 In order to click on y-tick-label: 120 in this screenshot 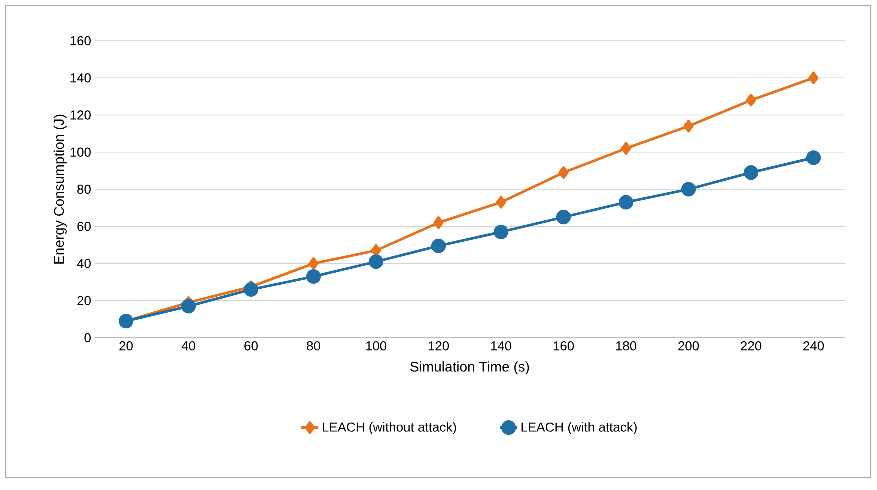, I will do `click(80, 115)`.